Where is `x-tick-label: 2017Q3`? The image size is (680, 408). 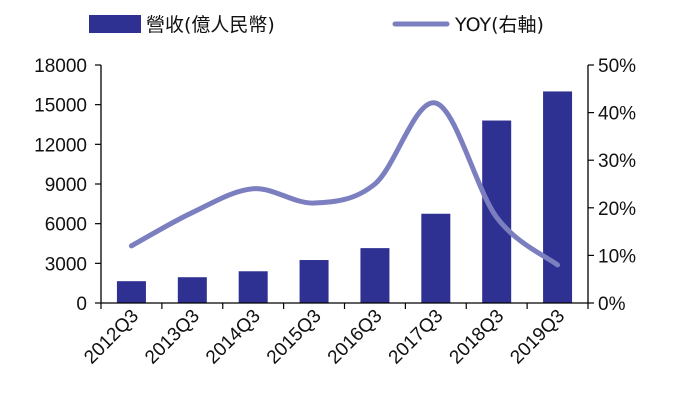 x-tick-label: 2017Q3 is located at coordinates (416, 337).